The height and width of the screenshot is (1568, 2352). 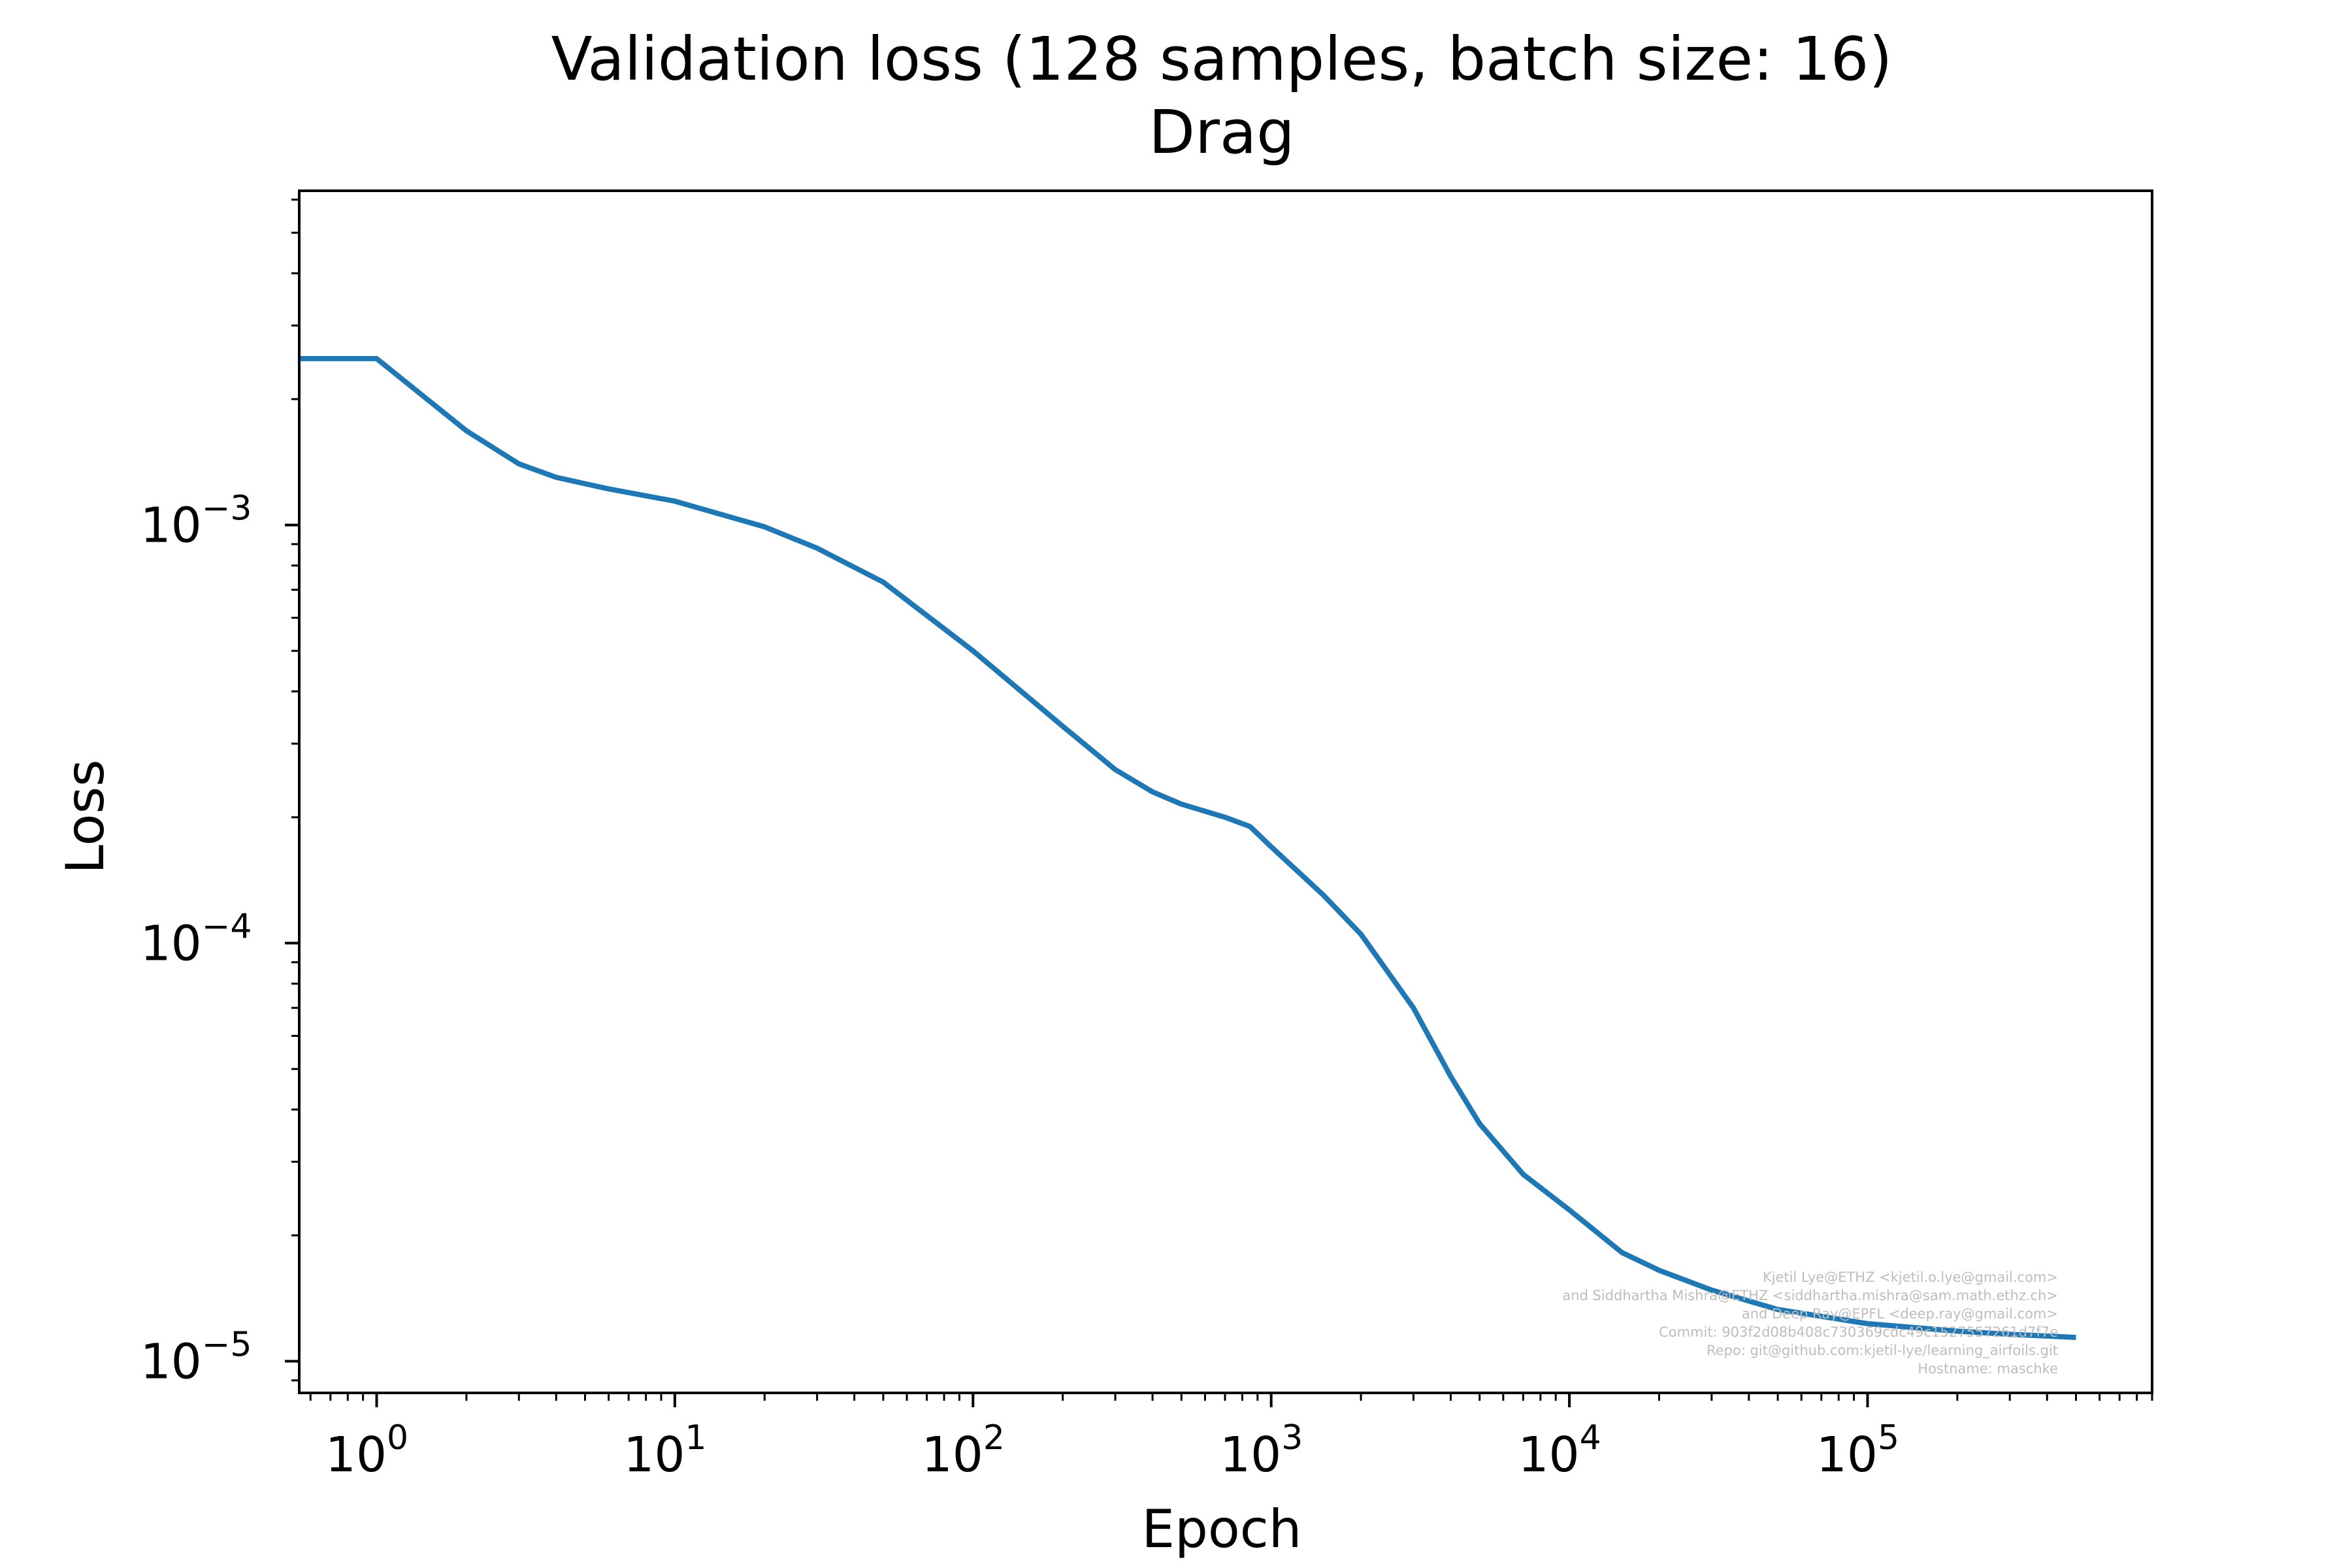 What do you see at coordinates (963, 1450) in the screenshot?
I see `x-tick-label: 10²` at bounding box center [963, 1450].